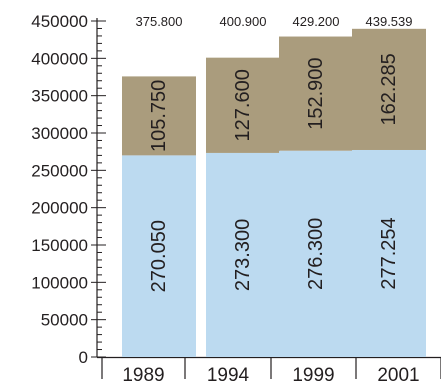 The image size is (441, 383). What do you see at coordinates (59, 282) in the screenshot?
I see `y-tick-label: 100000` at bounding box center [59, 282].